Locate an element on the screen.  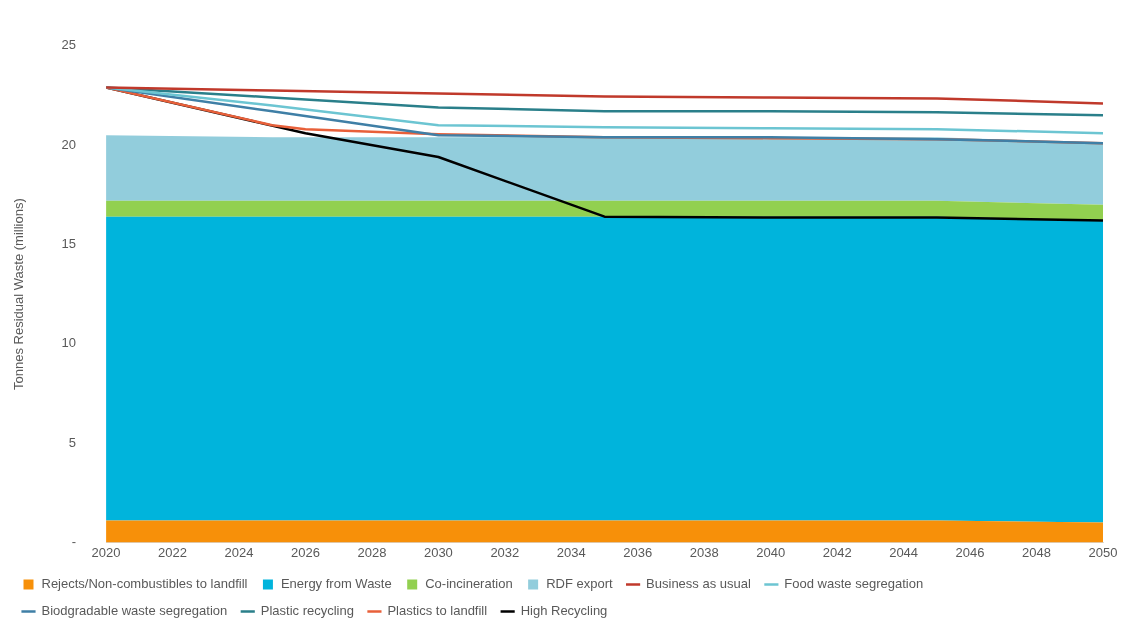
y-axis-title: Tonnes Residual Waste (millions) is located at coordinates (19, 294).